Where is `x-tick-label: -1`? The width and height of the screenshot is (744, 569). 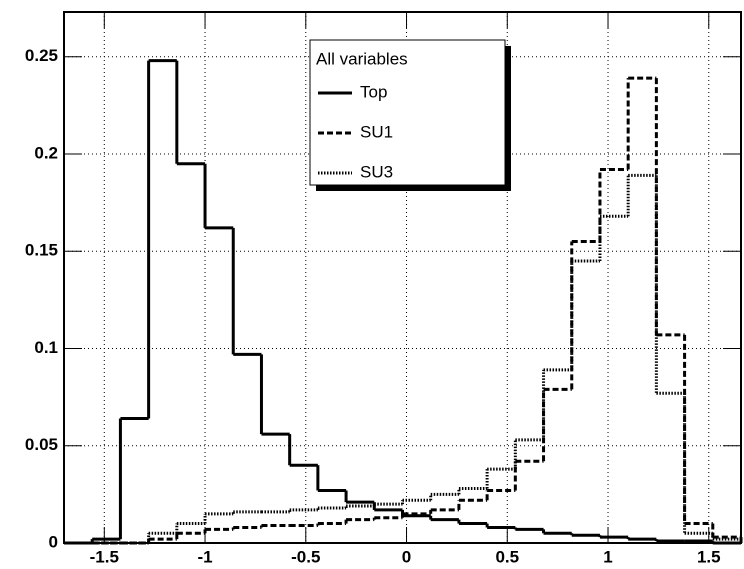 x-tick-label: -1 is located at coordinates (204, 556).